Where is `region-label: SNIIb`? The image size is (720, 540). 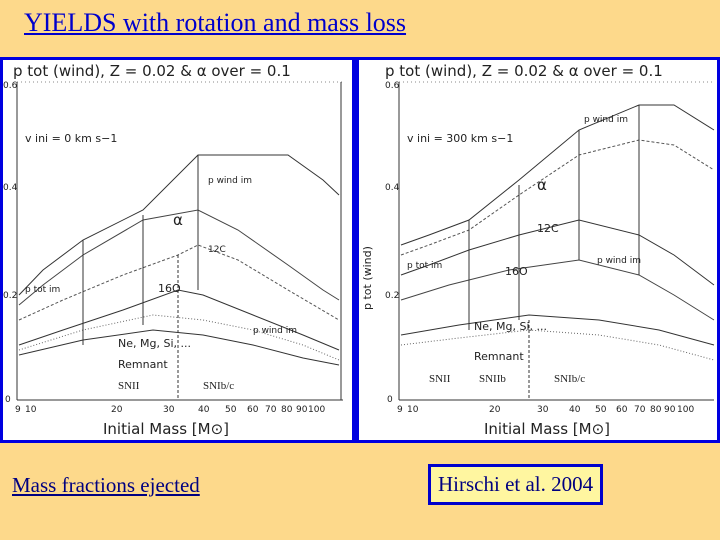 region-label: SNIIb is located at coordinates (492, 379).